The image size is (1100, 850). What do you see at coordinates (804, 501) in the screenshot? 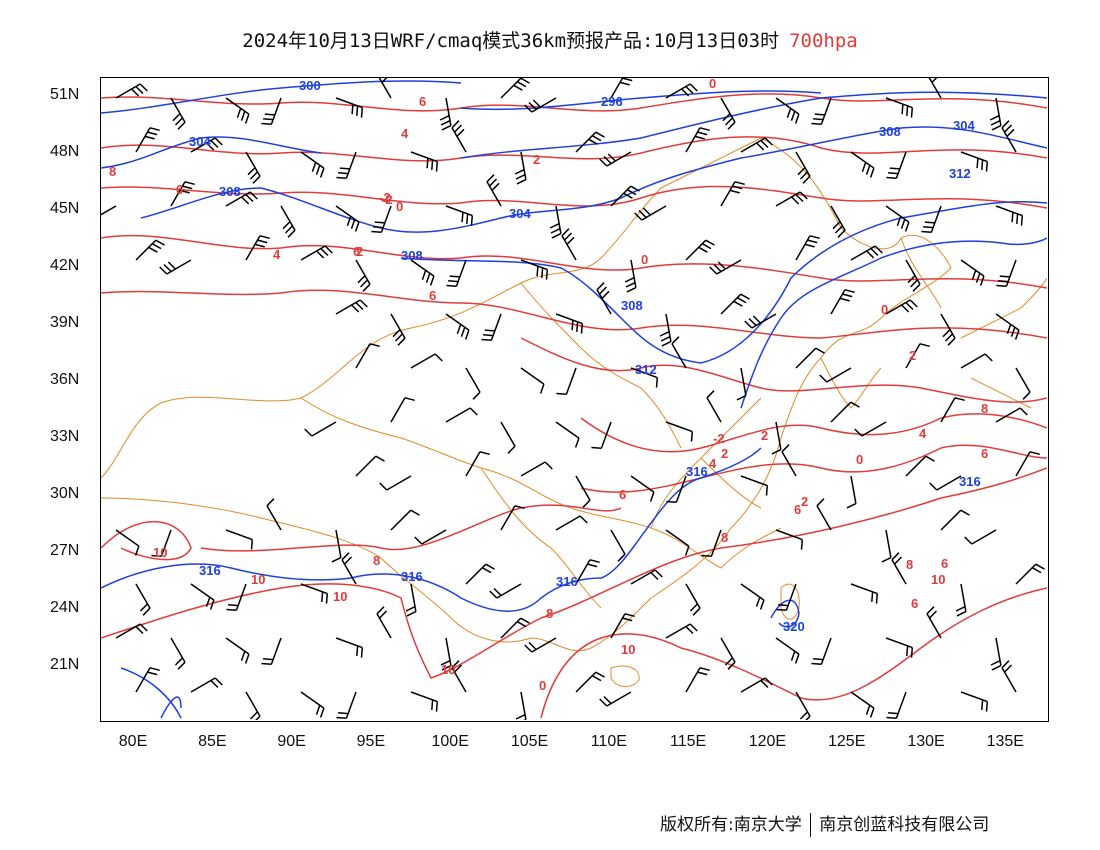
I see `temperature-contour-label: 2` at bounding box center [804, 501].